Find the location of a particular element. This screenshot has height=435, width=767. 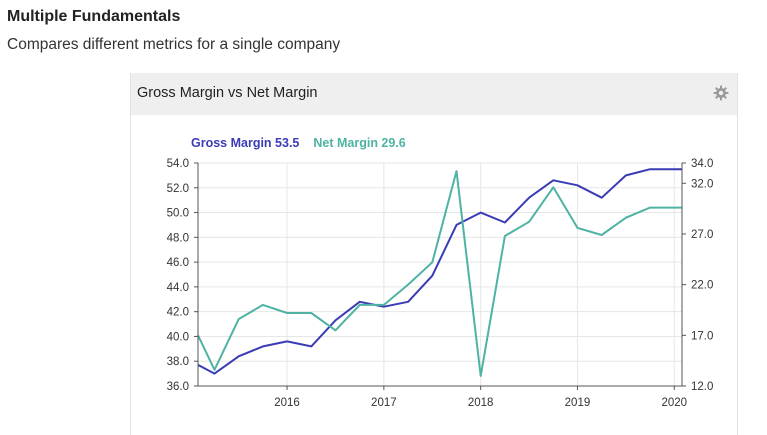

right-tick-label: 22.0 is located at coordinates (702, 286).